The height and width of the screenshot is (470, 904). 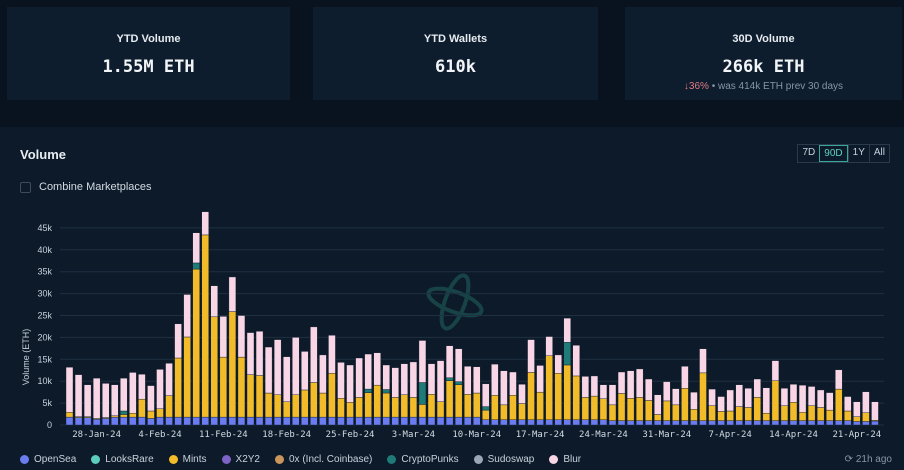 What do you see at coordinates (323, 459) in the screenshot?
I see `legend-item: 0x (Incl. Coinbase)` at bounding box center [323, 459].